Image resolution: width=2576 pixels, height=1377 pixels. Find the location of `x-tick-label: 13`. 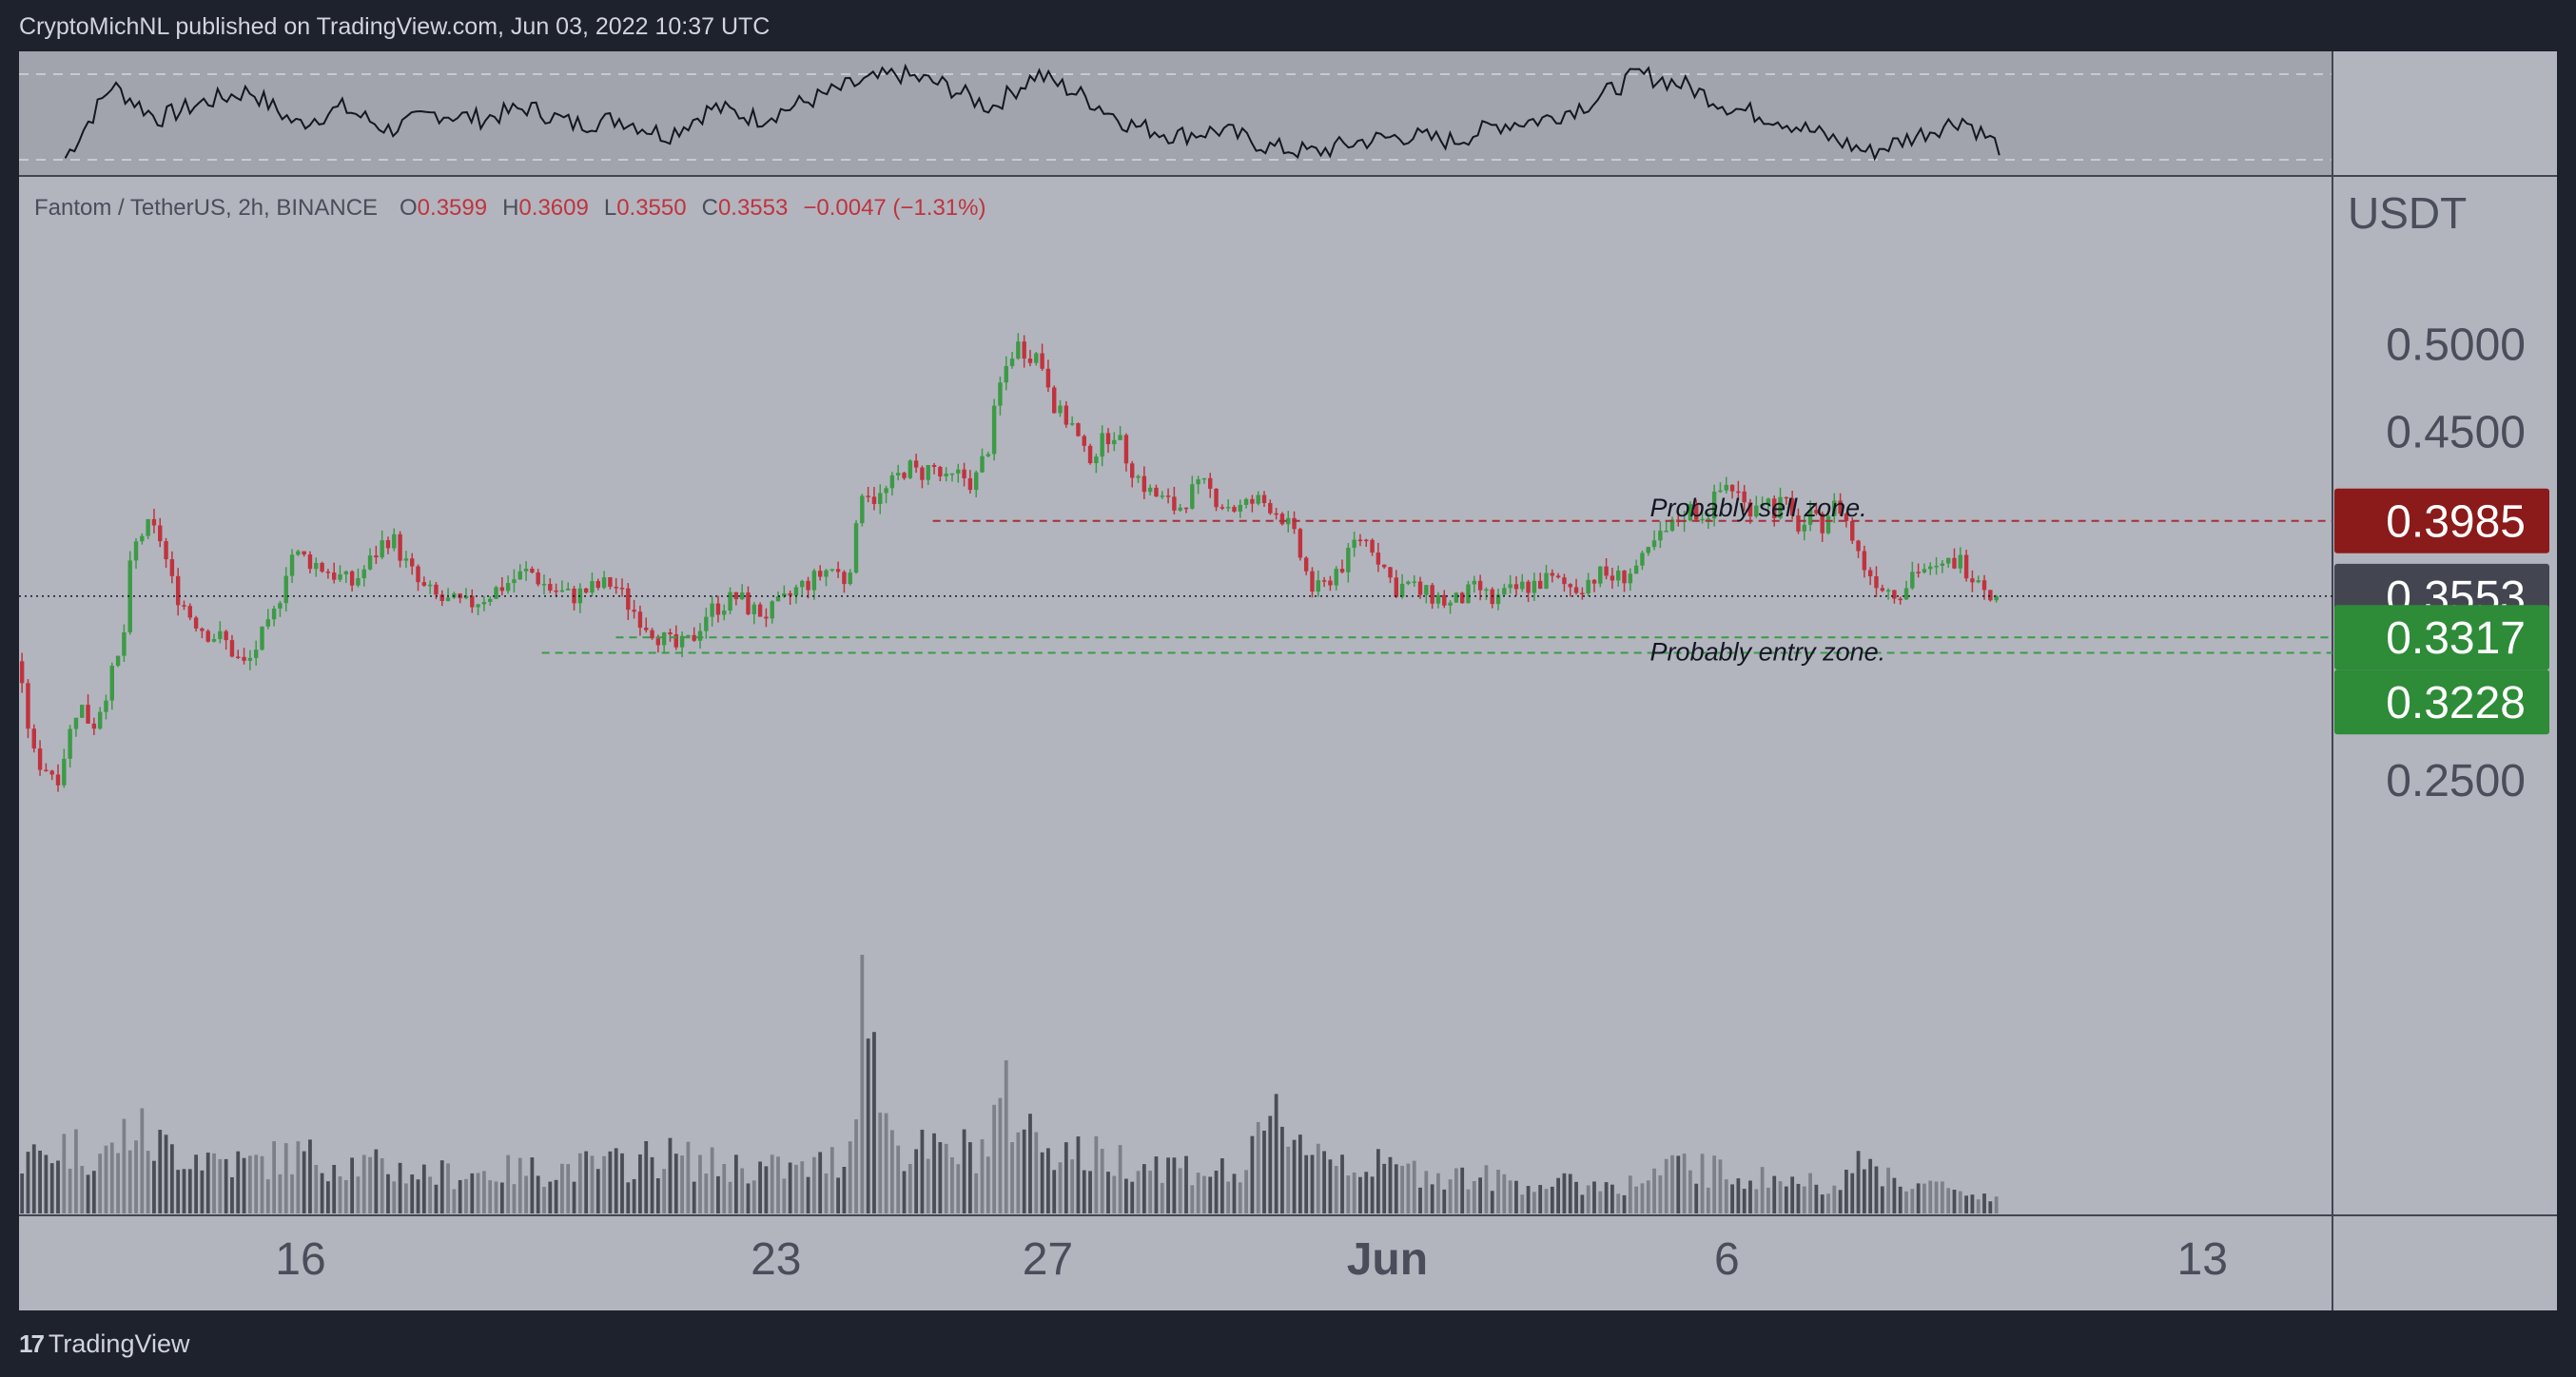

x-tick-label: 13 is located at coordinates (2203, 1259).